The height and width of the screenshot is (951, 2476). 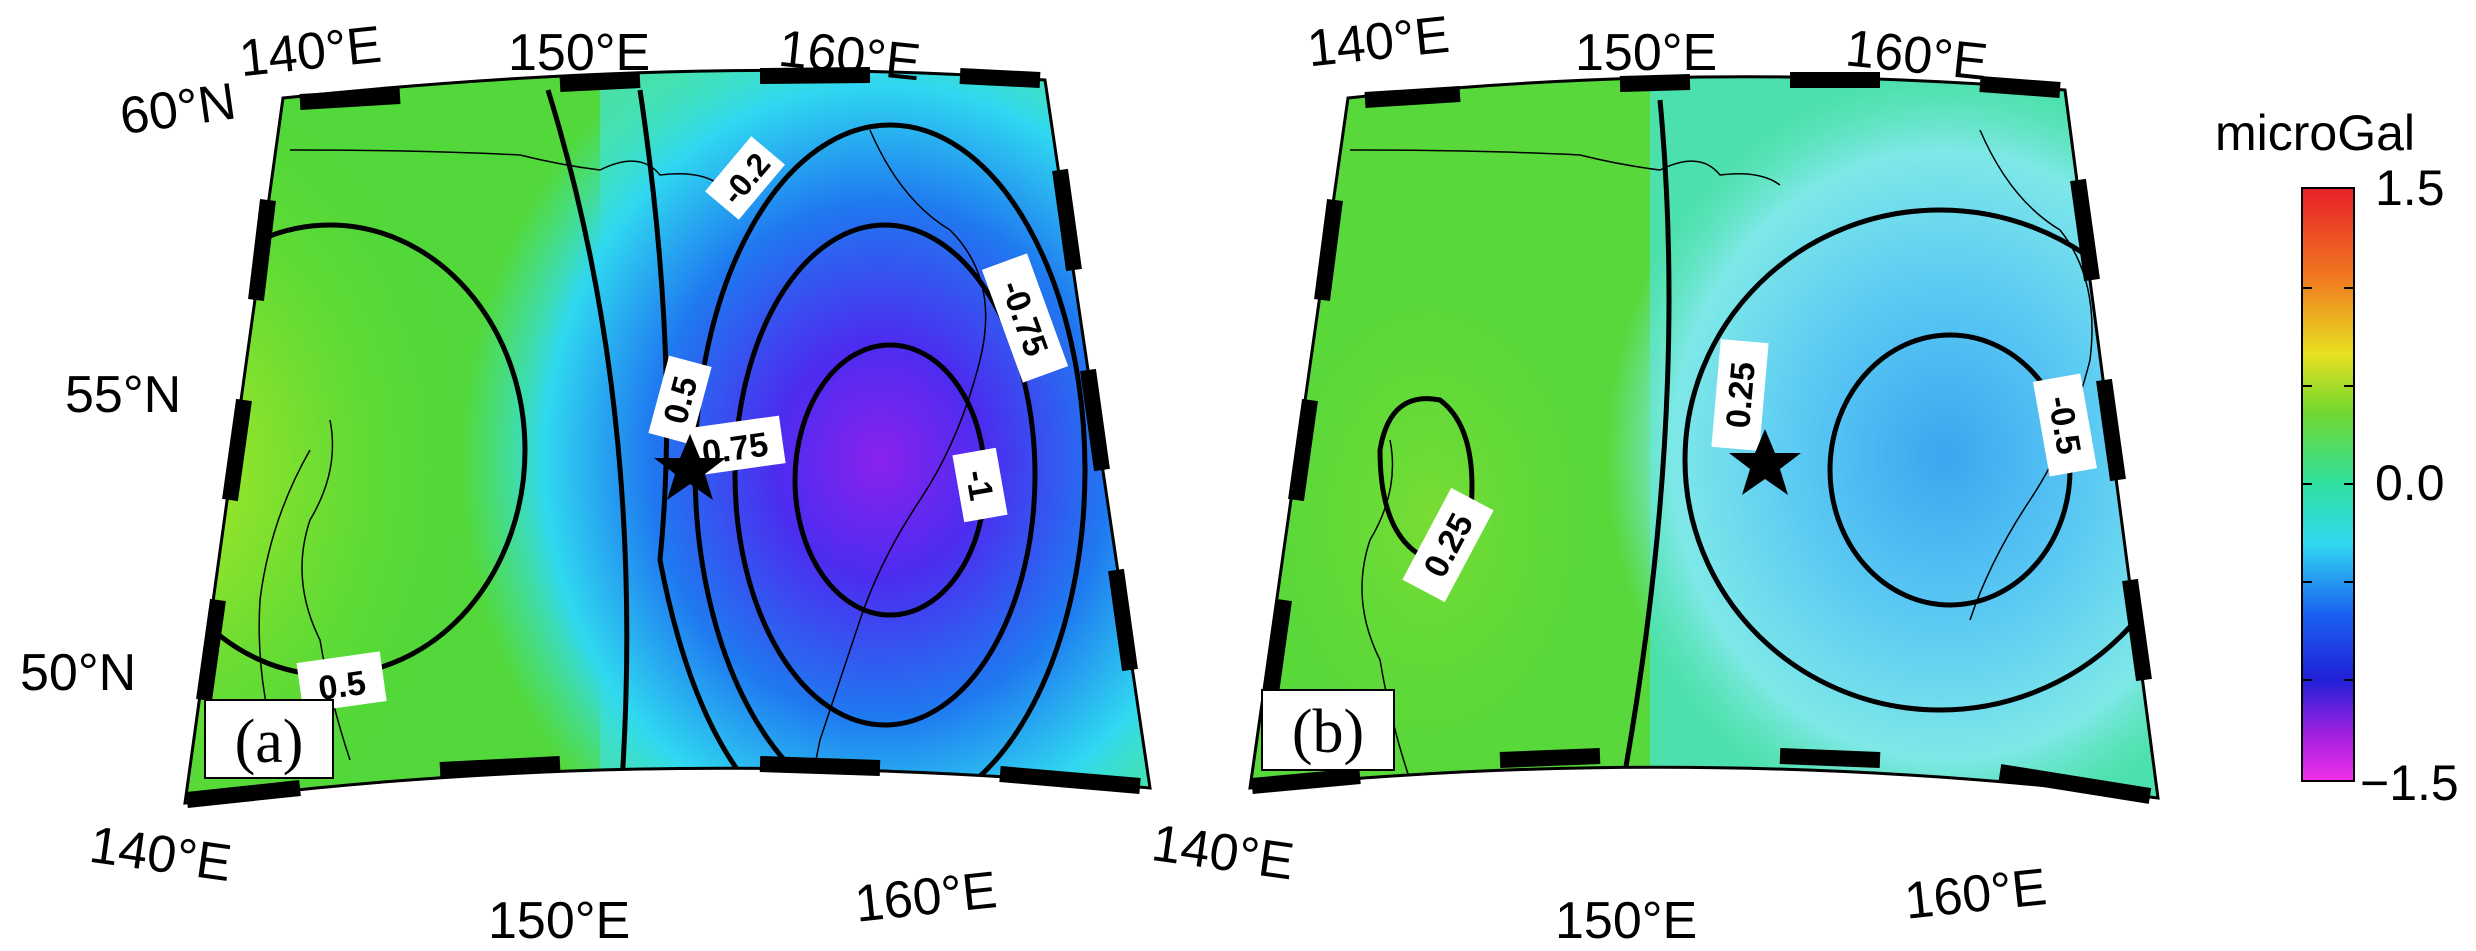 What do you see at coordinates (979, 485) in the screenshot?
I see `contour-label: -1` at bounding box center [979, 485].